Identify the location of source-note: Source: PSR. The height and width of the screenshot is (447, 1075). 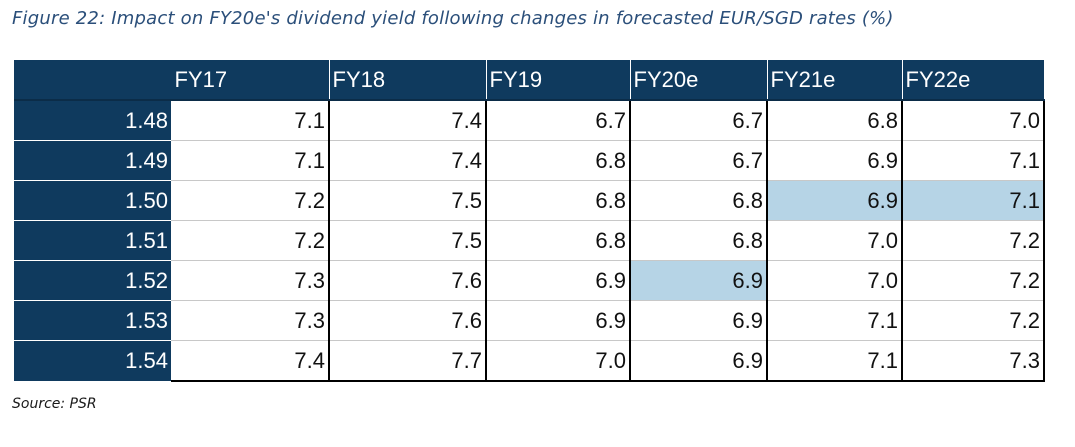
(54, 404).